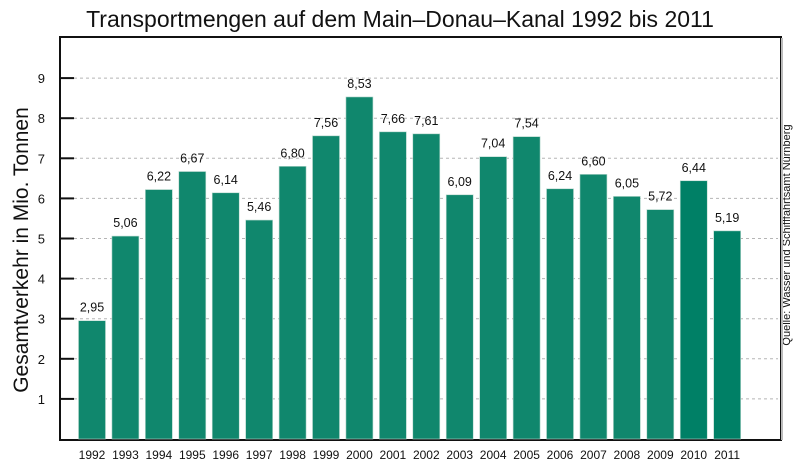 The height and width of the screenshot is (474, 800). What do you see at coordinates (359, 268) in the screenshot?
I see `bar-2000` at bounding box center [359, 268].